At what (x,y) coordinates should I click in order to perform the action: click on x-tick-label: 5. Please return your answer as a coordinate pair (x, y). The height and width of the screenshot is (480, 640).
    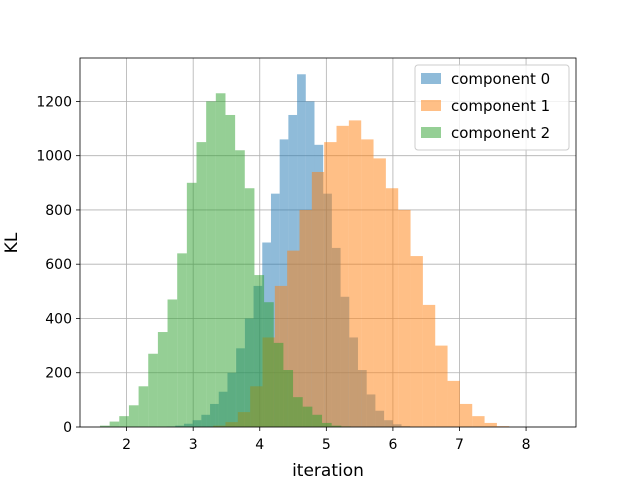
    Looking at the image, I should click on (326, 445).